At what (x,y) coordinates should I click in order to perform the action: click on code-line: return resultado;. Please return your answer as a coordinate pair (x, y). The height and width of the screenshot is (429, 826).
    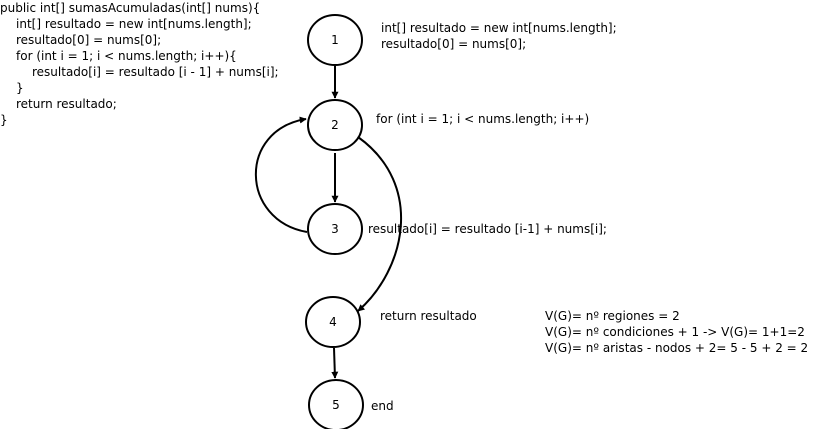
    Looking at the image, I should click on (66, 104).